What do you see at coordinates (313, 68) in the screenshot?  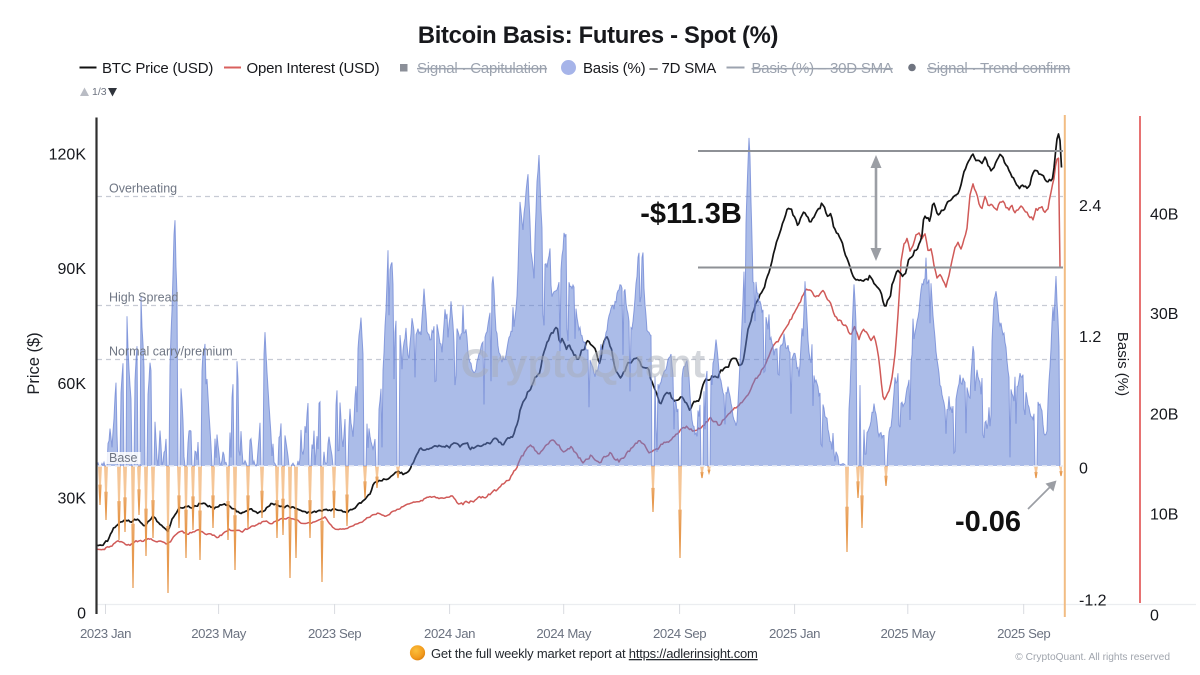 I see `svg-text: Open Interest (USD)` at bounding box center [313, 68].